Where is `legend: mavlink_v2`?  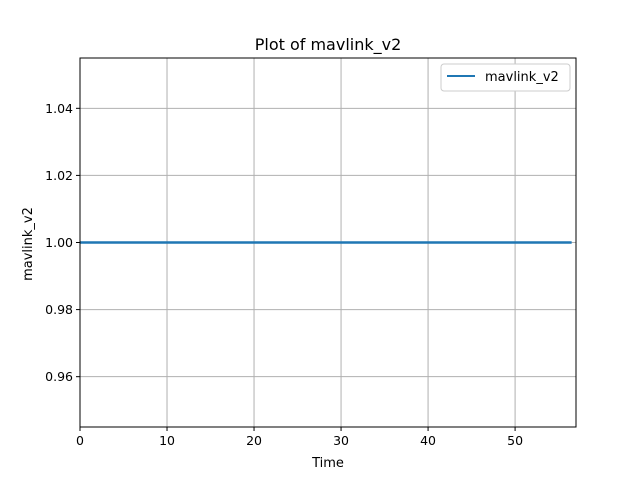 legend: mavlink_v2 is located at coordinates (505, 77).